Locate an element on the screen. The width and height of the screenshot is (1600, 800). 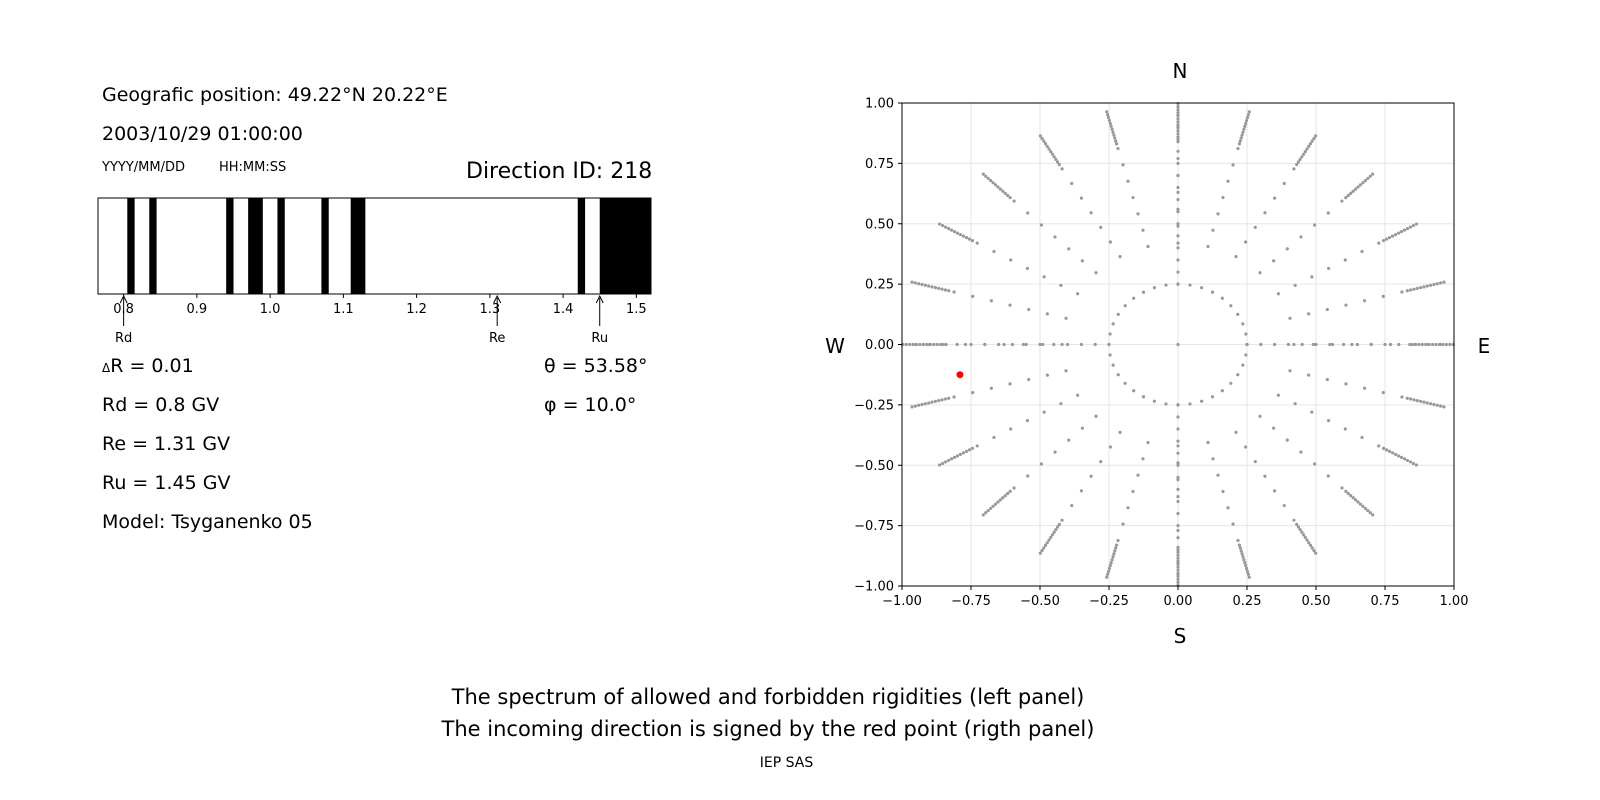
marker-label: Re is located at coordinates (497, 338).